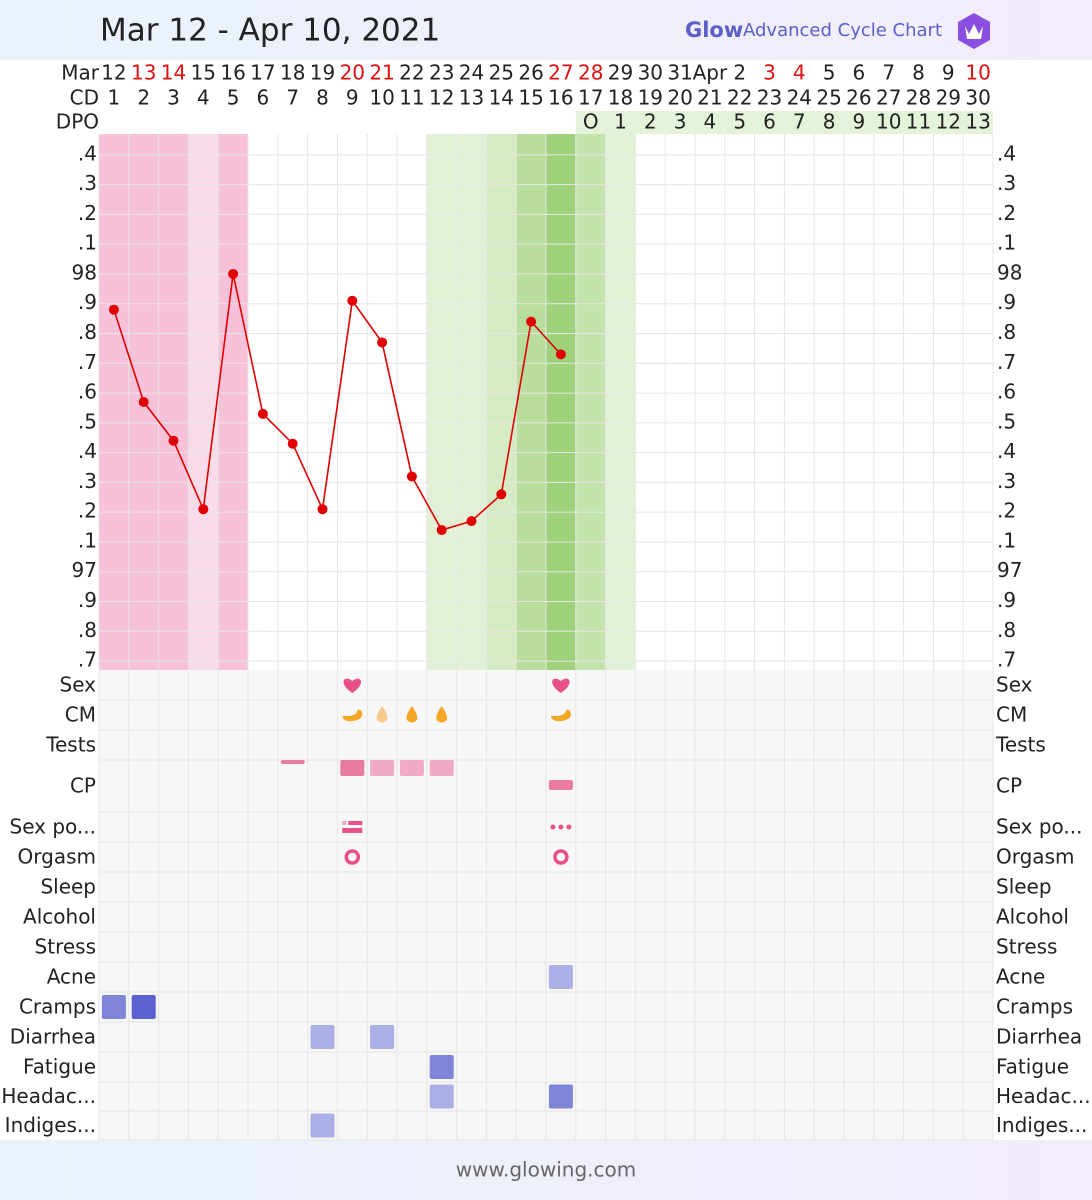 The image size is (1092, 1200). Describe the element at coordinates (948, 73) in the screenshot. I see `date-label: 9` at that location.